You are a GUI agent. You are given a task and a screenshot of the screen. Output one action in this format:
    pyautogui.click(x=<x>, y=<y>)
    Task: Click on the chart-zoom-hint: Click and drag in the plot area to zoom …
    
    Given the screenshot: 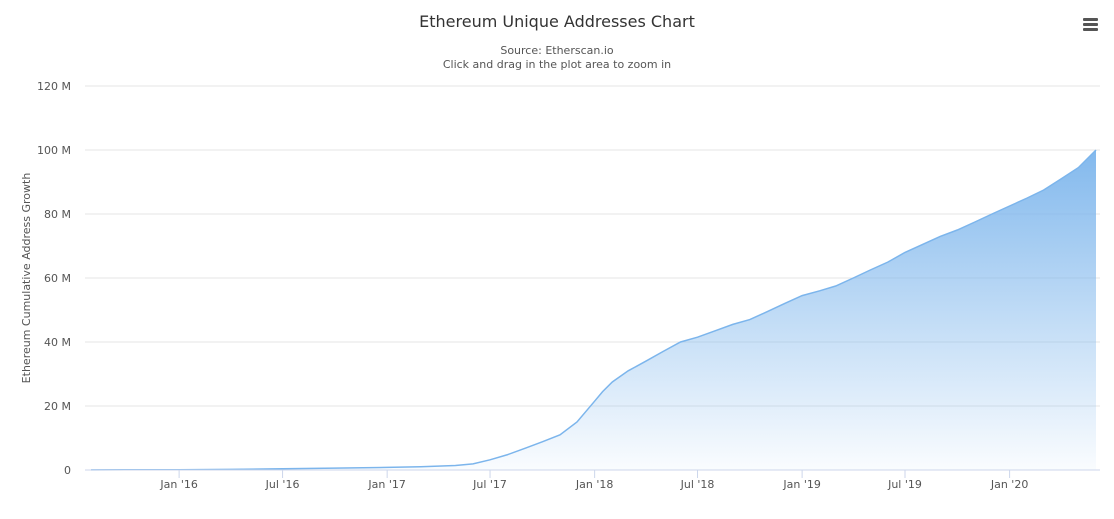 What is the action you would take?
    pyautogui.click(x=557, y=64)
    